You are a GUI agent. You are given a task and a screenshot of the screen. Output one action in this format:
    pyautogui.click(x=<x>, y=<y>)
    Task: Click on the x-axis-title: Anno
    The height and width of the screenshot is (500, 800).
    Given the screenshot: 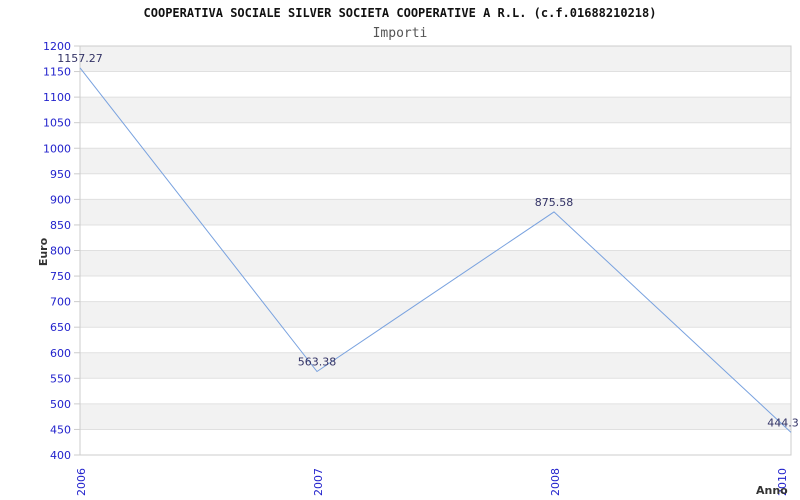 What is the action you would take?
    pyautogui.click(x=772, y=490)
    